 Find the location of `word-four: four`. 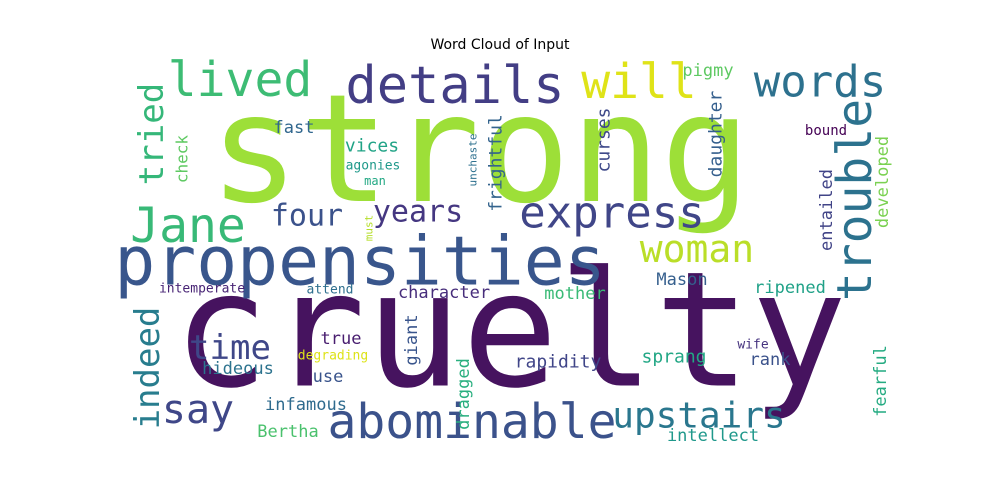

word-four: four is located at coordinates (307, 216).